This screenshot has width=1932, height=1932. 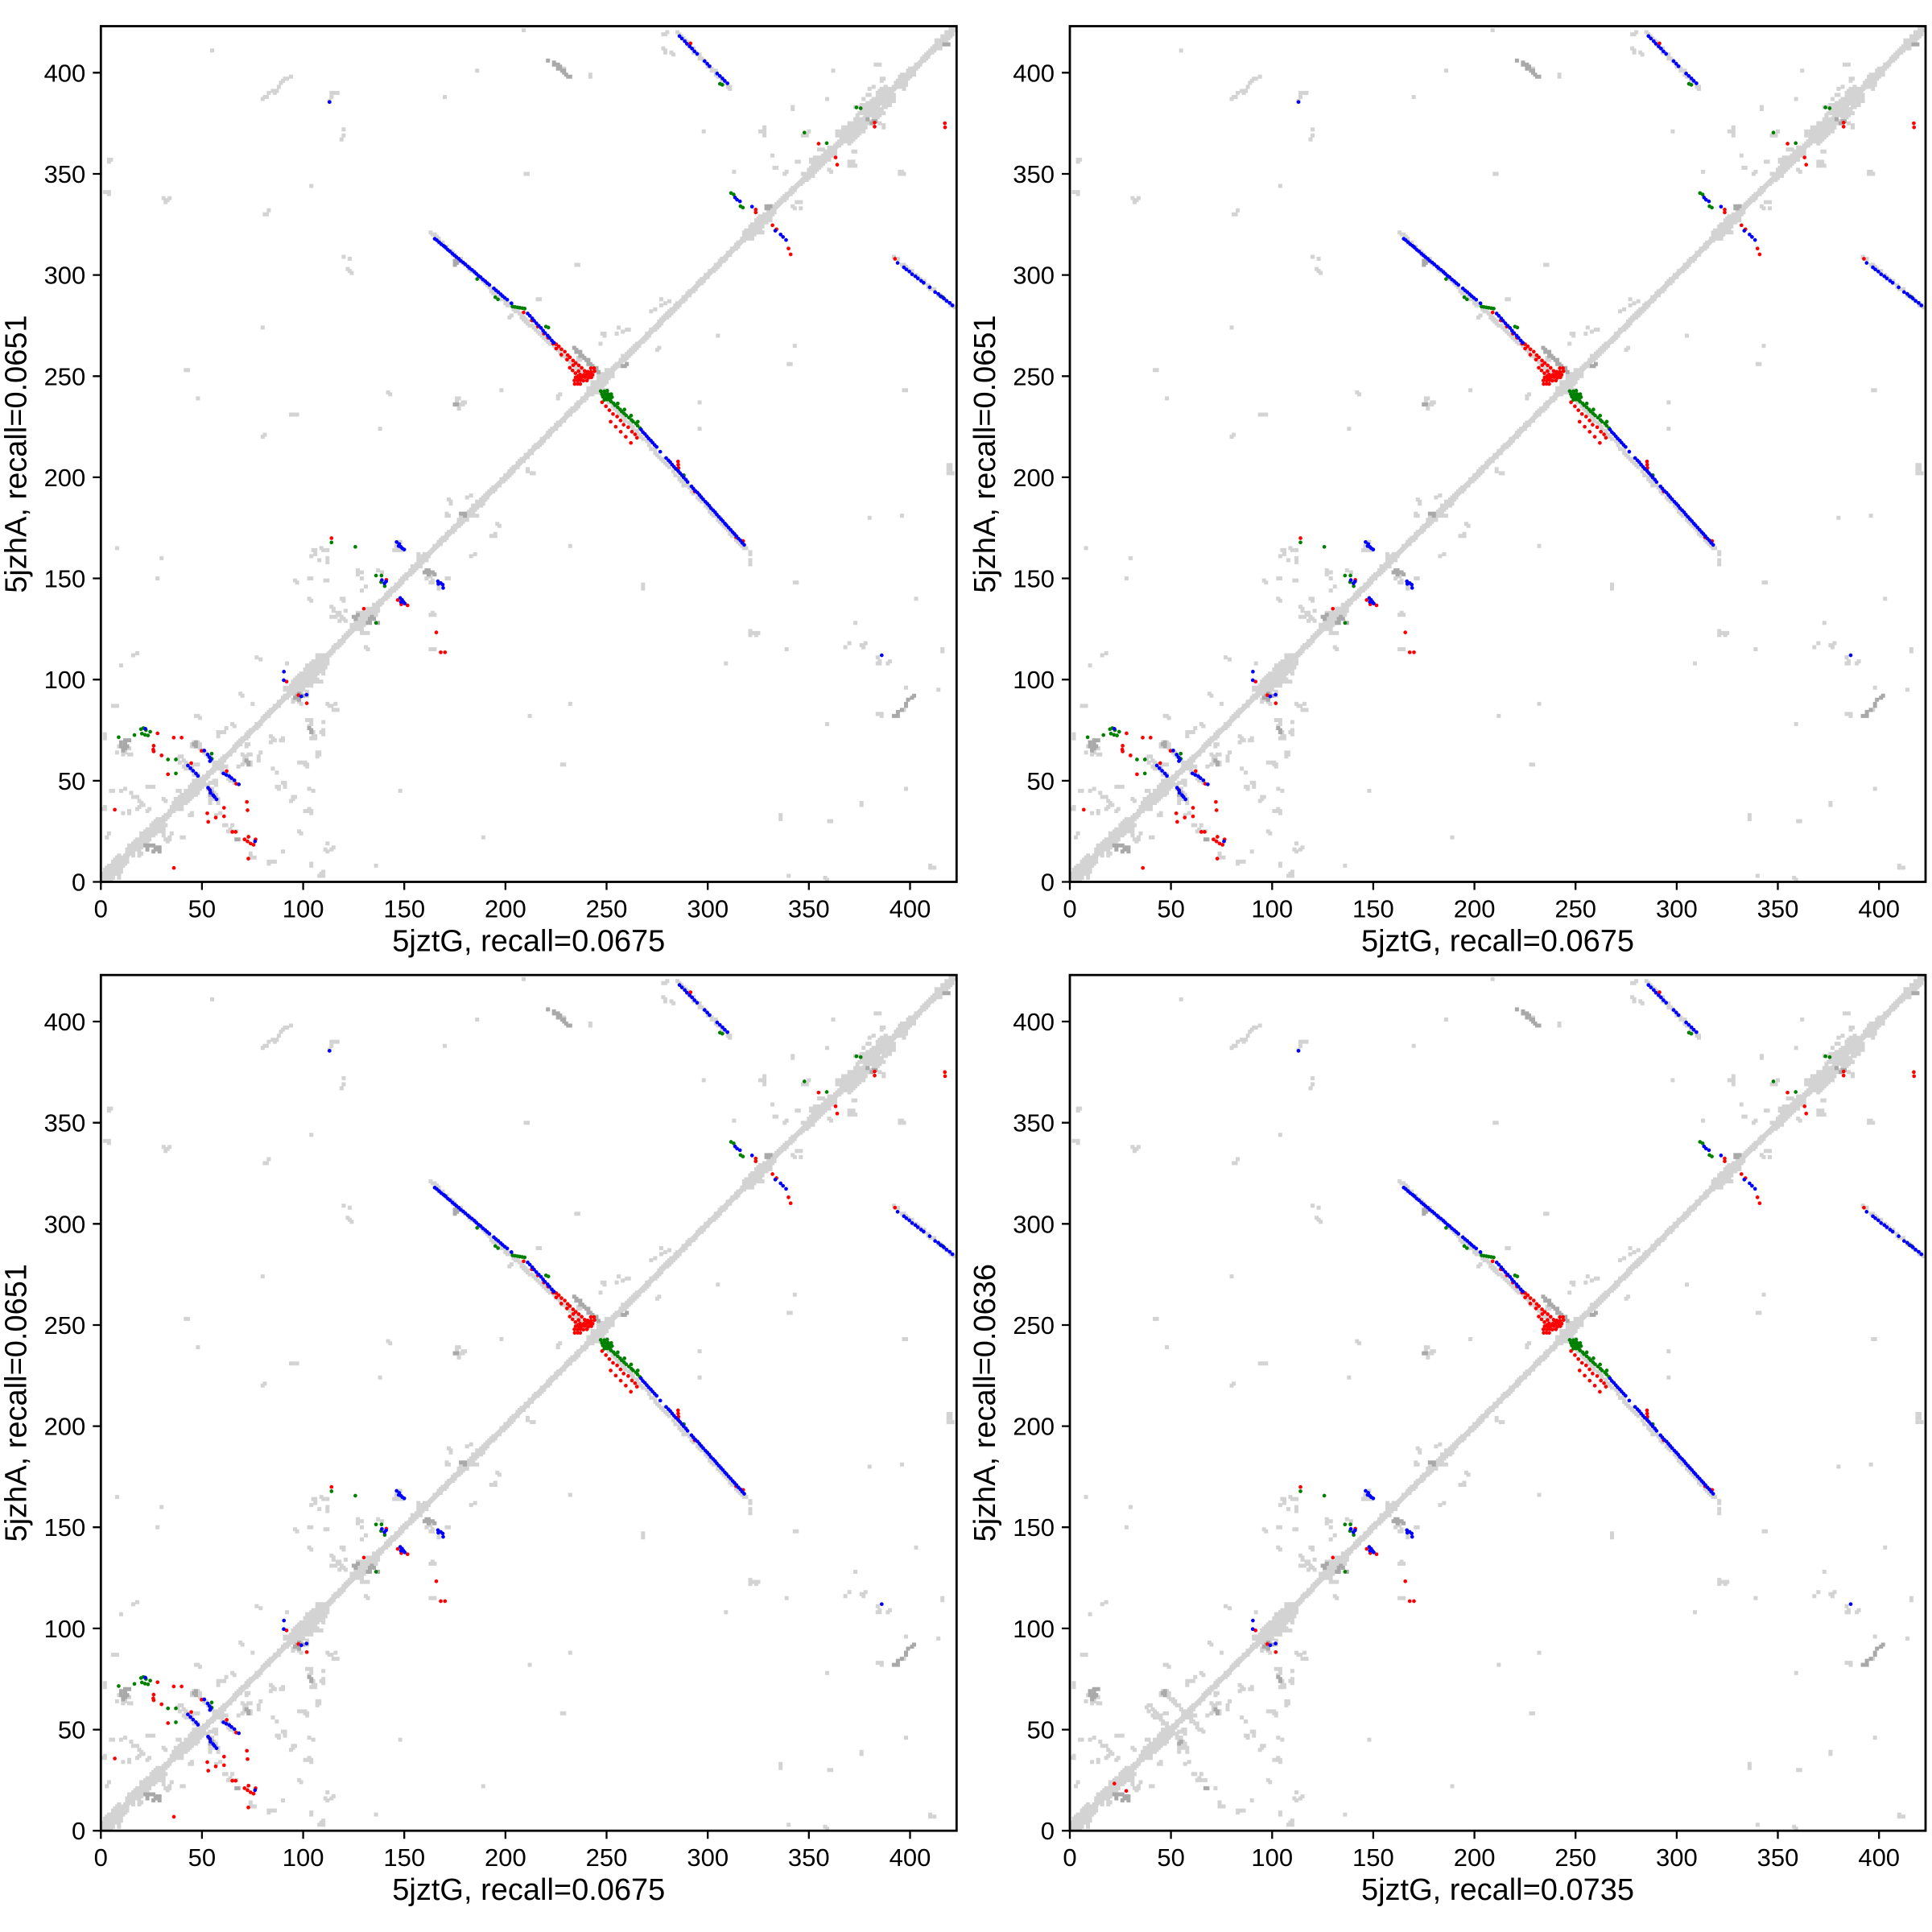 What do you see at coordinates (985, 1403) in the screenshot?
I see `svg-text: 5jzhA, recall=0.0636` at bounding box center [985, 1403].